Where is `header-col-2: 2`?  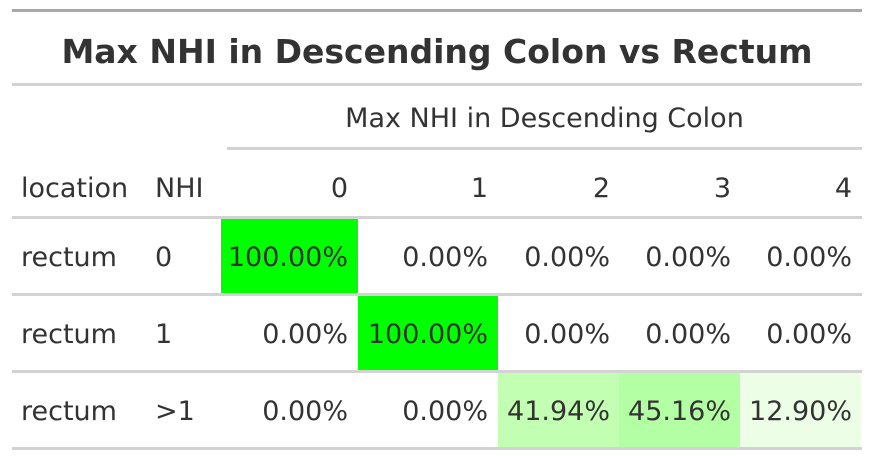
header-col-2: 2 is located at coordinates (601, 188).